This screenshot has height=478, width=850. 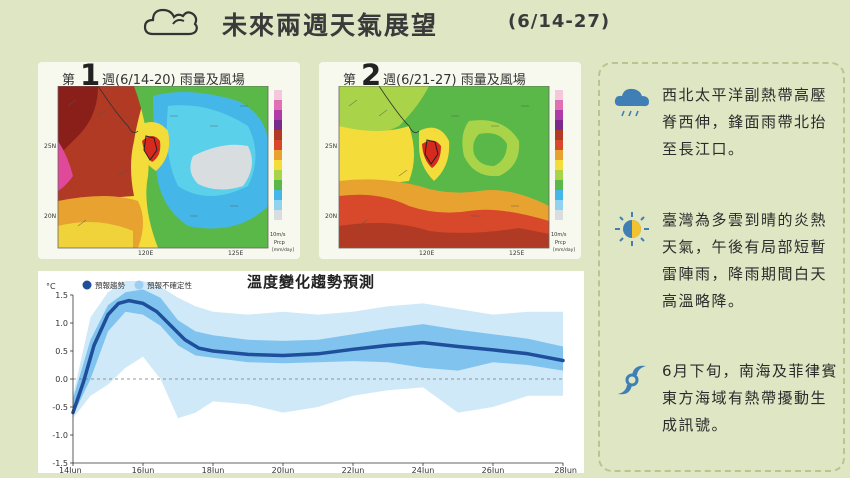 What do you see at coordinates (283, 469) in the screenshot?
I see `x-tick-label: 20Jun` at bounding box center [283, 469].